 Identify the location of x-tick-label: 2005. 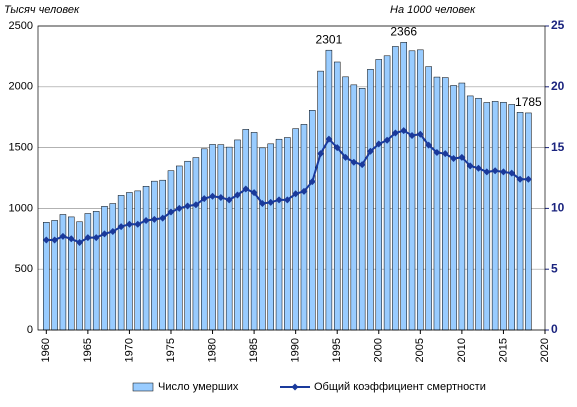
(420, 350).